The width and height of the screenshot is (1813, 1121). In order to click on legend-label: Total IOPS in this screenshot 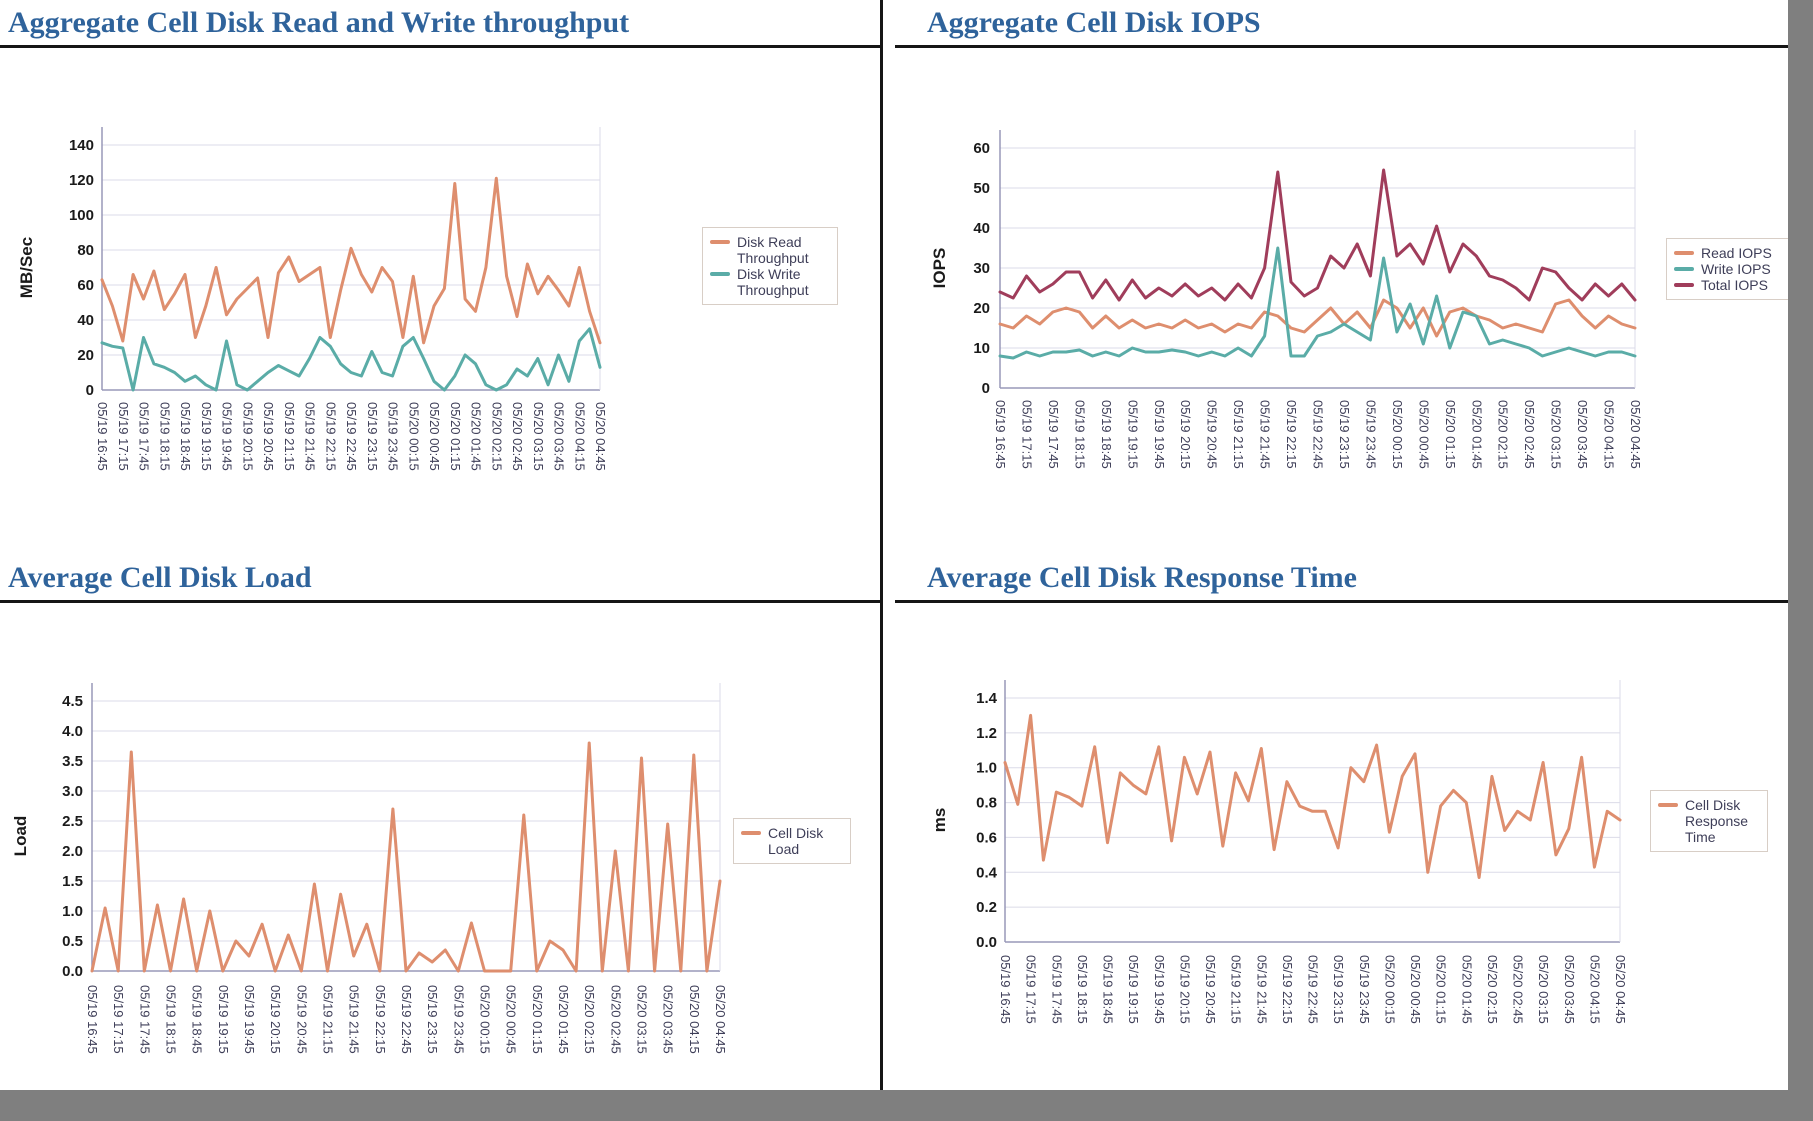, I will do `click(1734, 285)`.